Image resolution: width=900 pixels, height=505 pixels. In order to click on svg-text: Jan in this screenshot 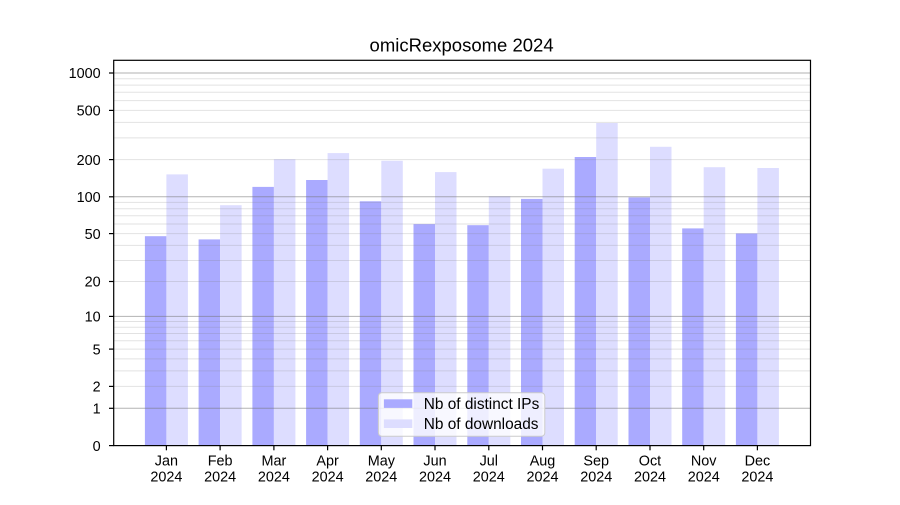, I will do `click(166, 462)`.